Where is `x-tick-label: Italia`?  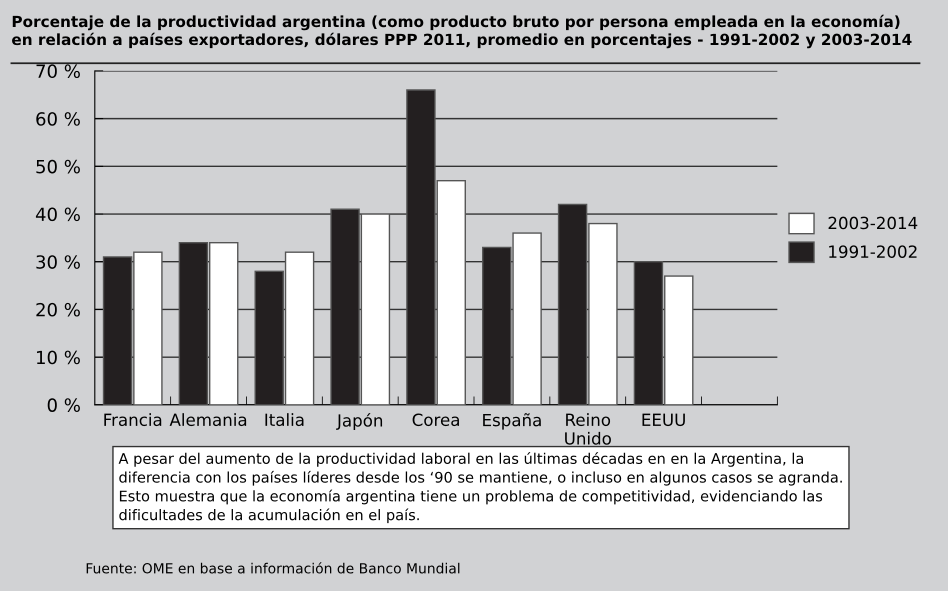
x-tick-label: Italia is located at coordinates (284, 419).